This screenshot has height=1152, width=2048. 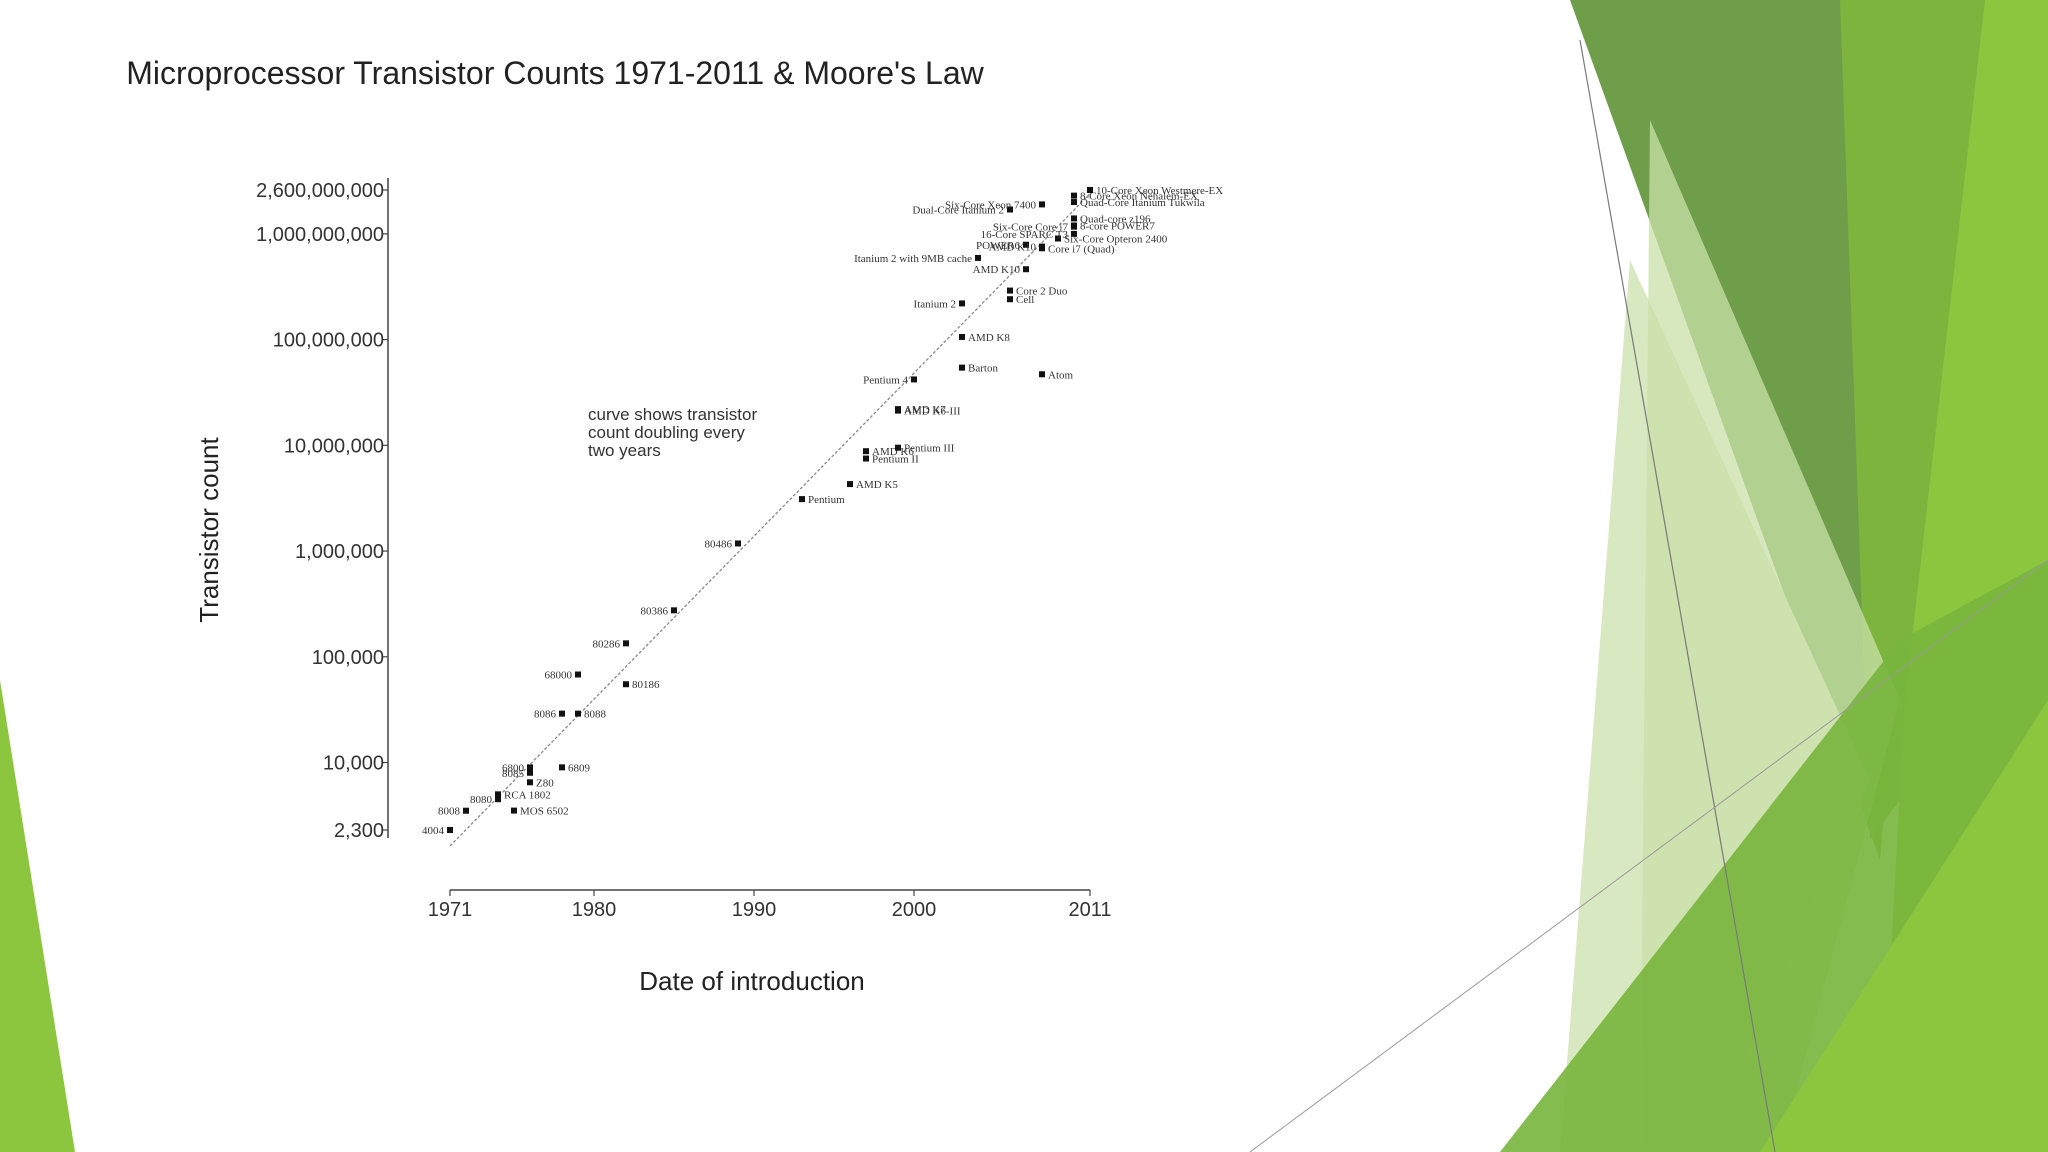 What do you see at coordinates (334, 446) in the screenshot?
I see `y-tick-label: 10,000,000` at bounding box center [334, 446].